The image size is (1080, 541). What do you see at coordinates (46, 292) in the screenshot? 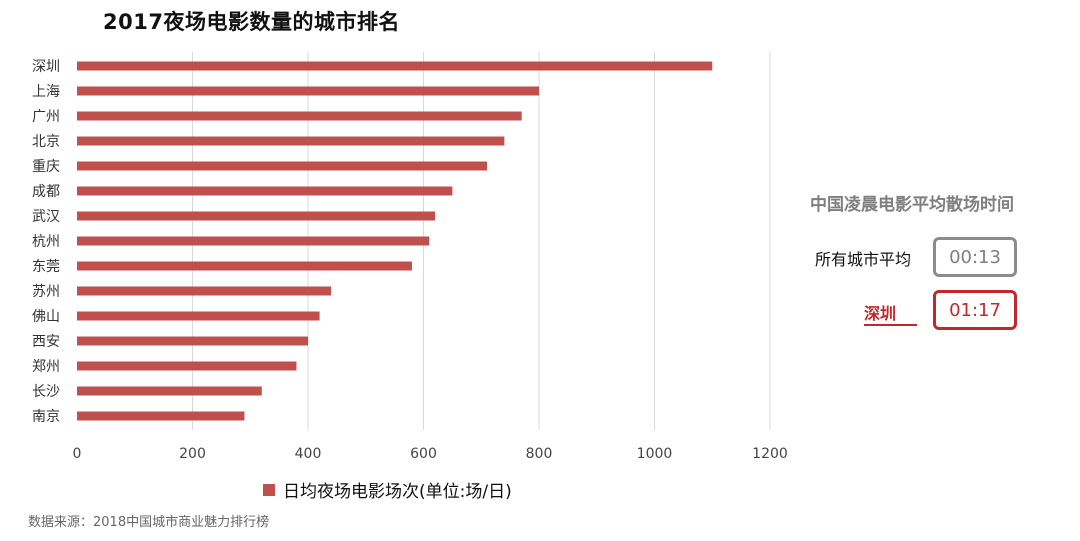
I see `category-label: 苏州` at bounding box center [46, 292].